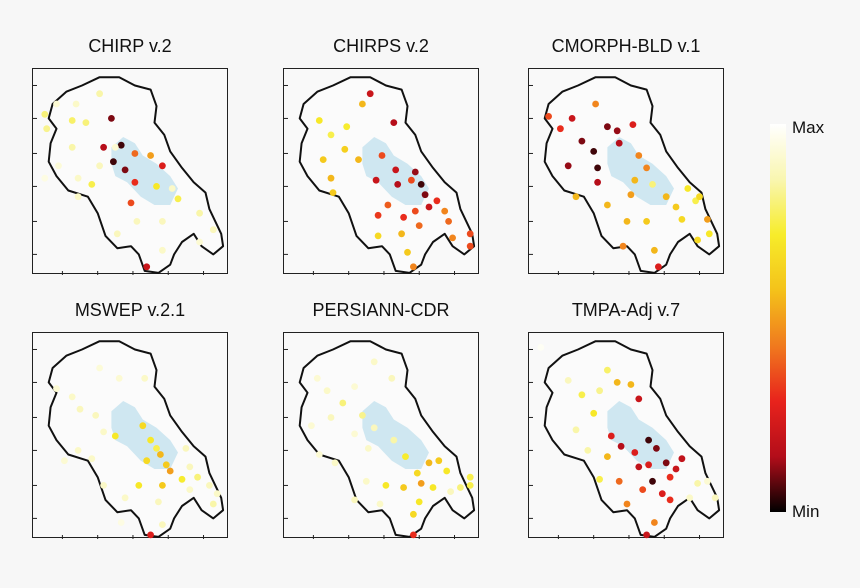 This screenshot has width=860, height=588. I want to click on panel-title: PERSIANN-CDR, so click(381, 310).